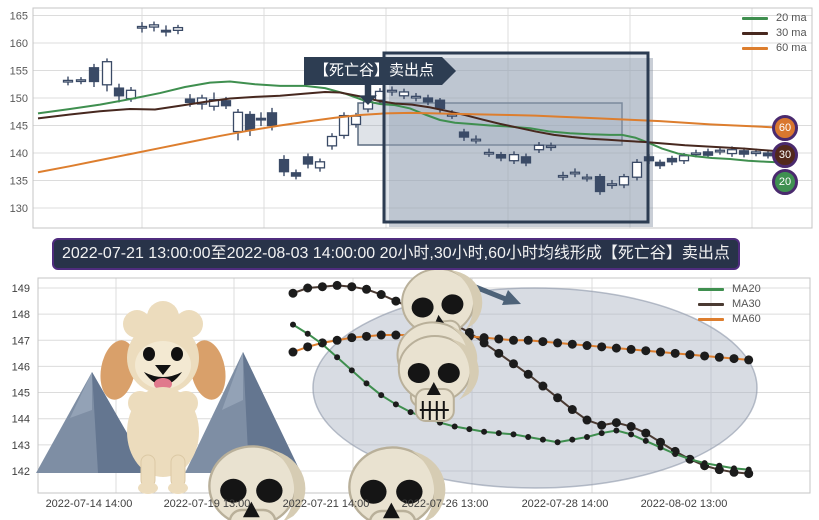 The height and width of the screenshot is (520, 819). Describe the element at coordinates (755, 18) in the screenshot. I see `20ma-line-swatch` at that location.